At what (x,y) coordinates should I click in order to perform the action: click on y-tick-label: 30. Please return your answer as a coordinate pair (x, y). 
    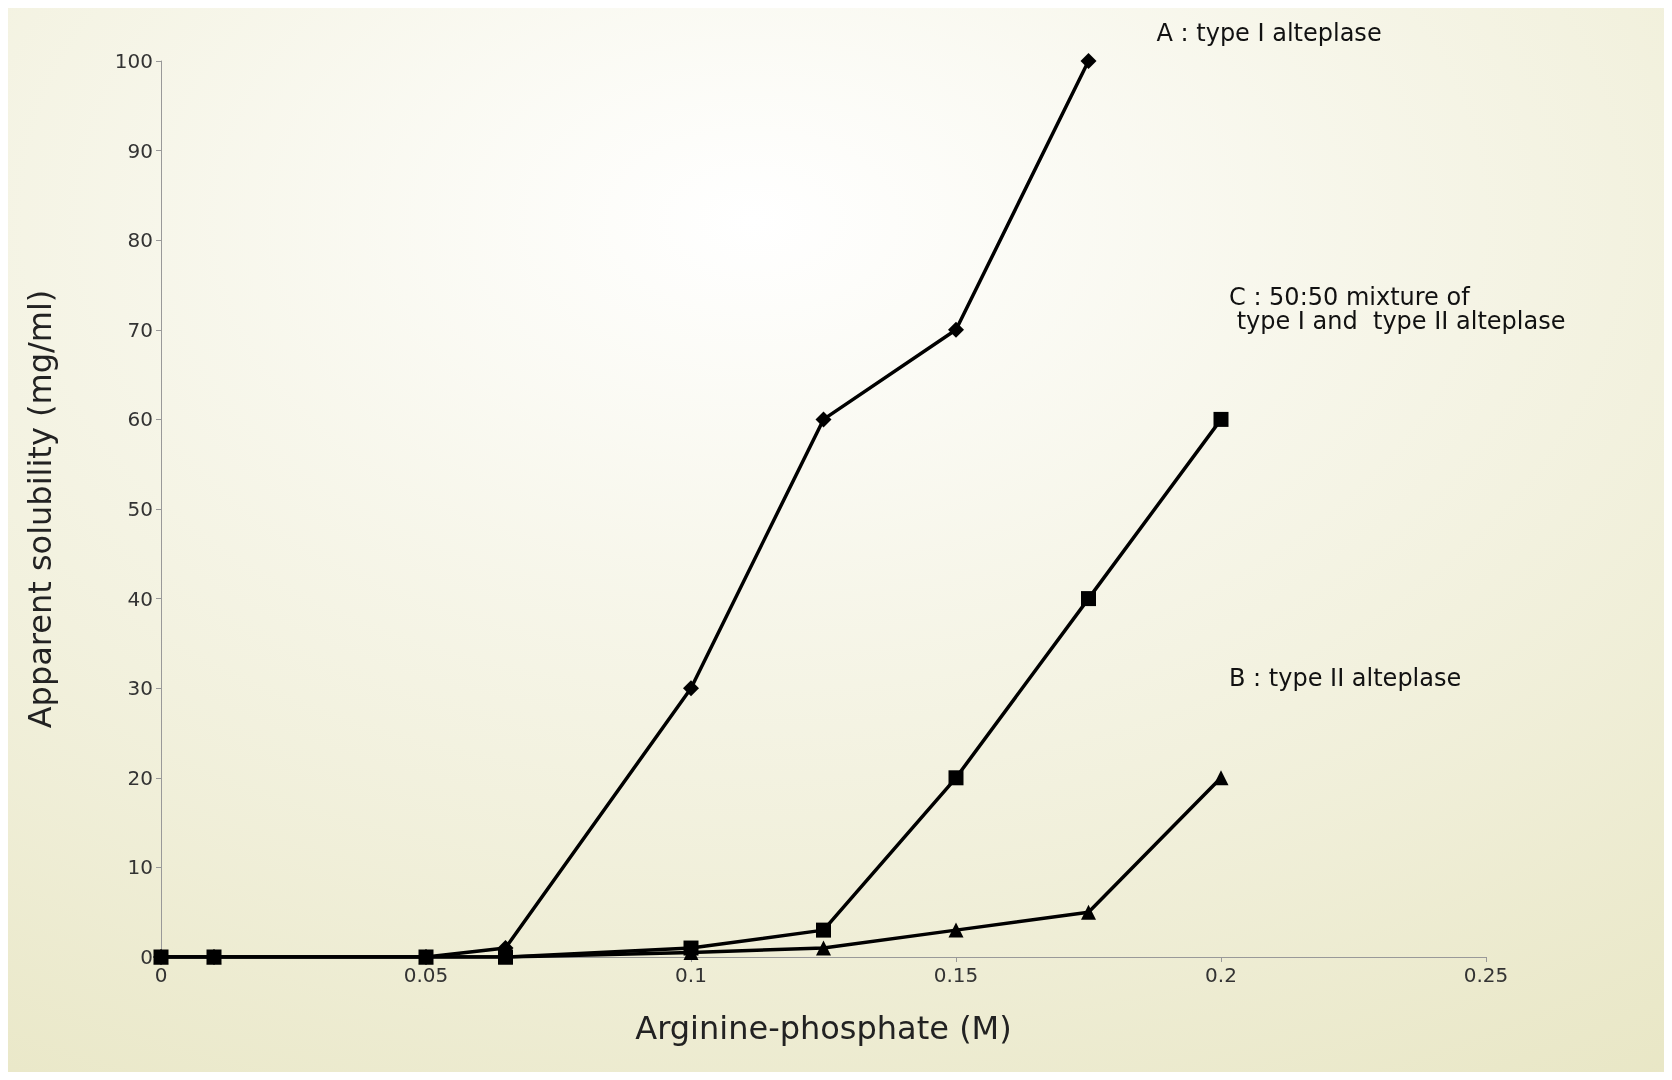
    Looking at the image, I should click on (140, 688).